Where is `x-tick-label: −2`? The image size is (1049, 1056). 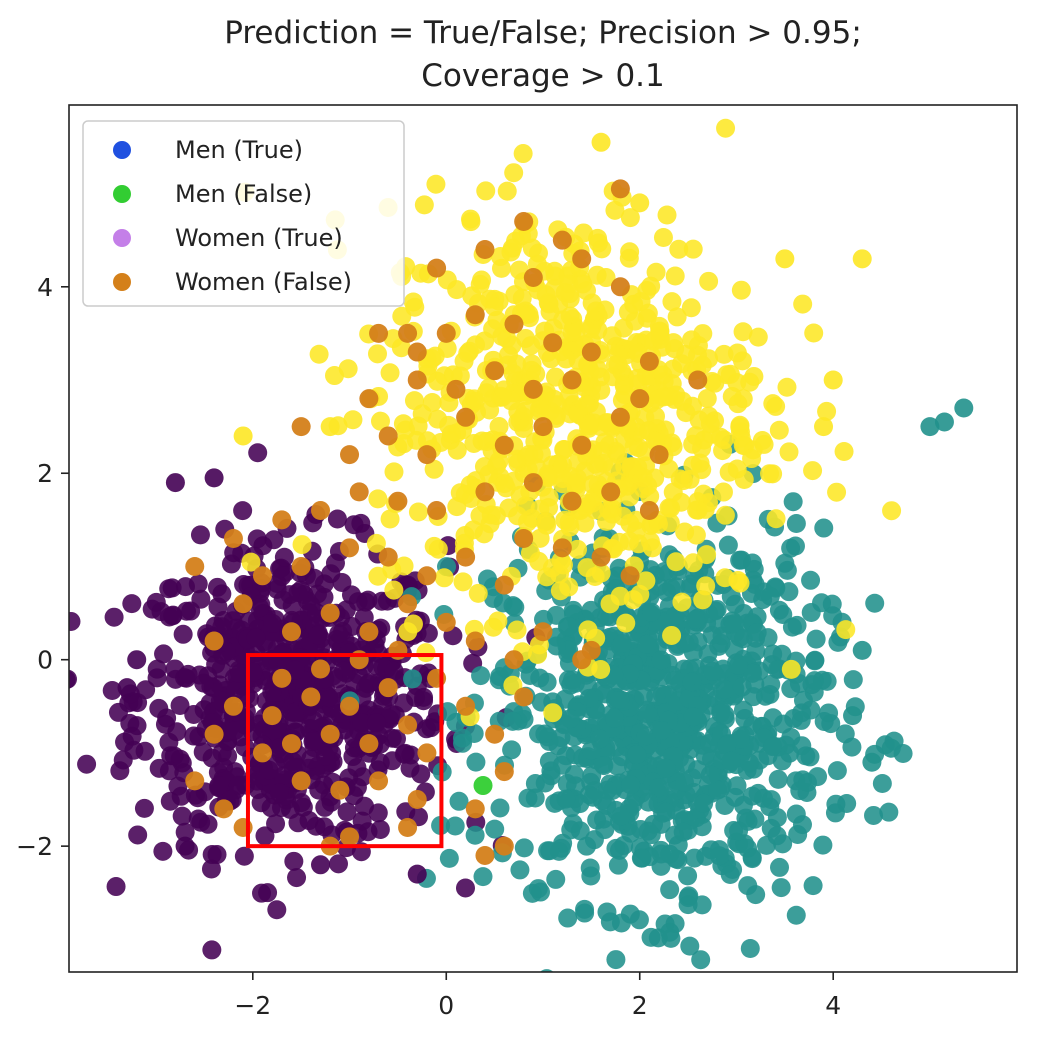
x-tick-label: −2 is located at coordinates (252, 1005).